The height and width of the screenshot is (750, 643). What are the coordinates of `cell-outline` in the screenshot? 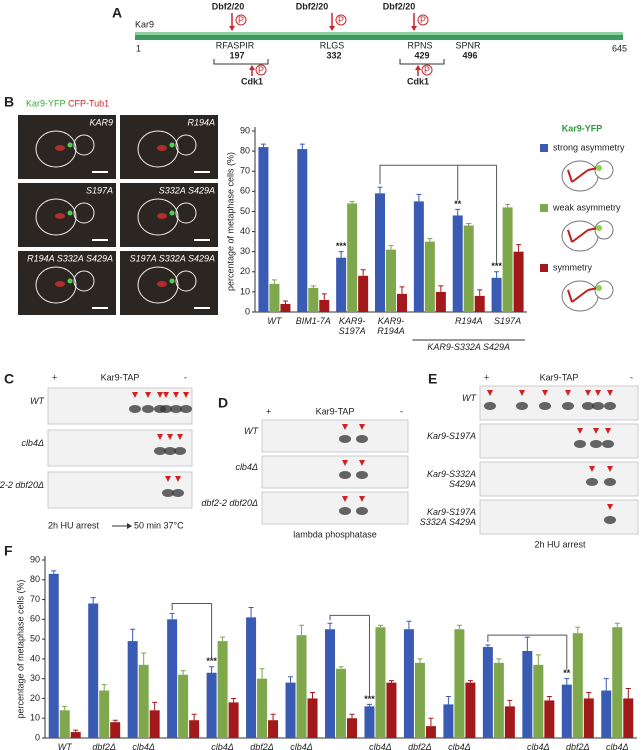 It's located at (158, 285).